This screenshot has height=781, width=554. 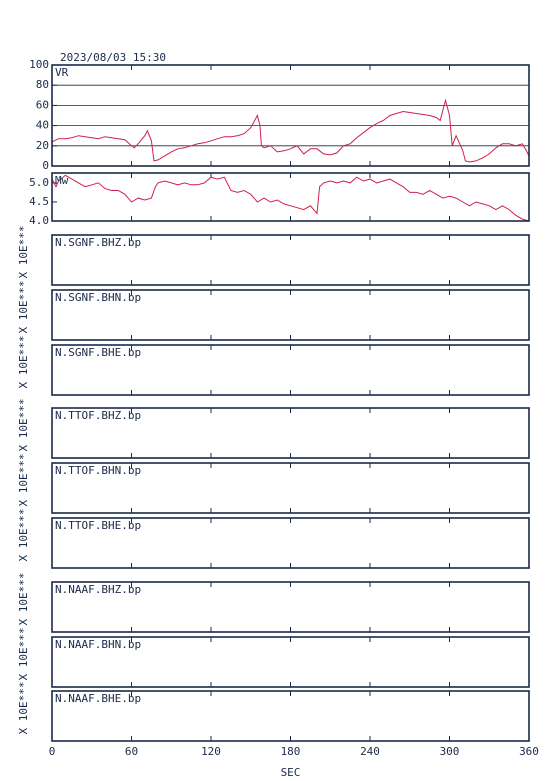 What do you see at coordinates (45, 165) in the screenshot?
I see `y-tick-label: 0` at bounding box center [45, 165].